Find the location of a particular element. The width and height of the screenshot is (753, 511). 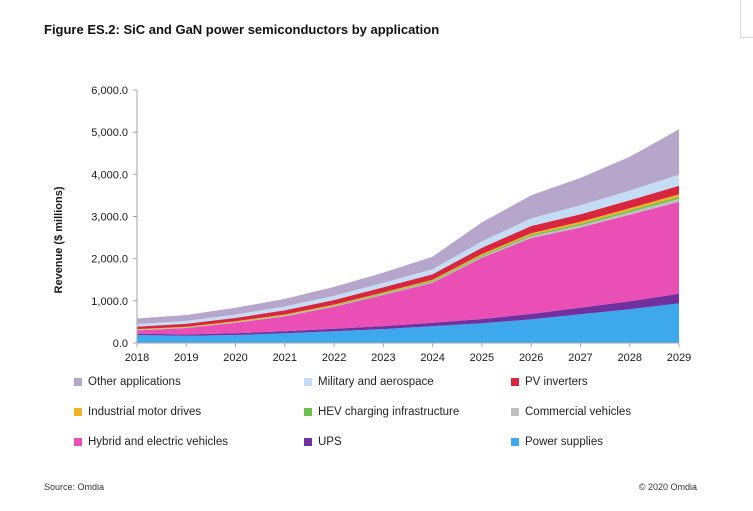

legend-item-power-supplies: Power supplies is located at coordinates (557, 442).